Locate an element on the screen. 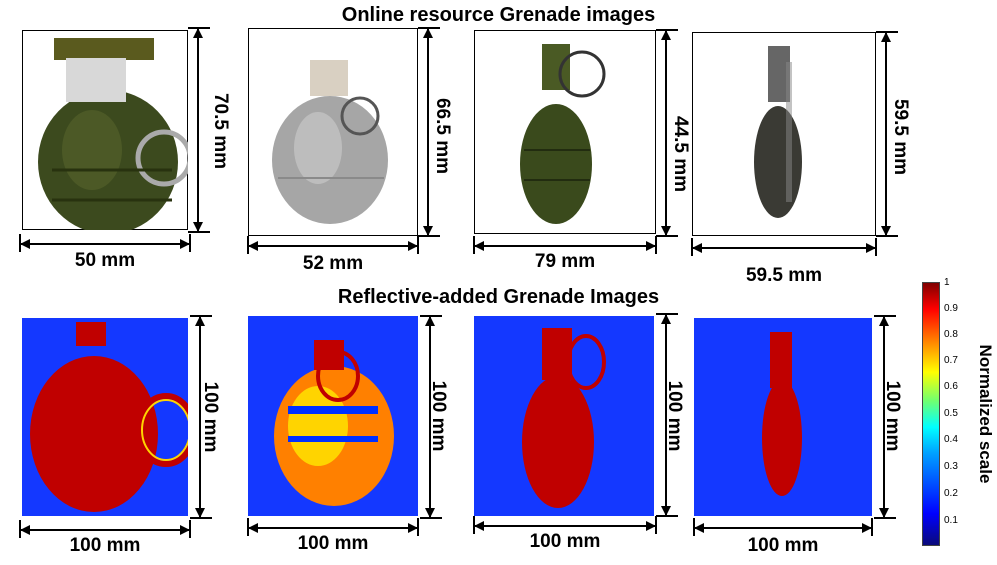 This screenshot has width=997, height=565. colorbar-tick-0-6: 0.6 is located at coordinates (951, 386).